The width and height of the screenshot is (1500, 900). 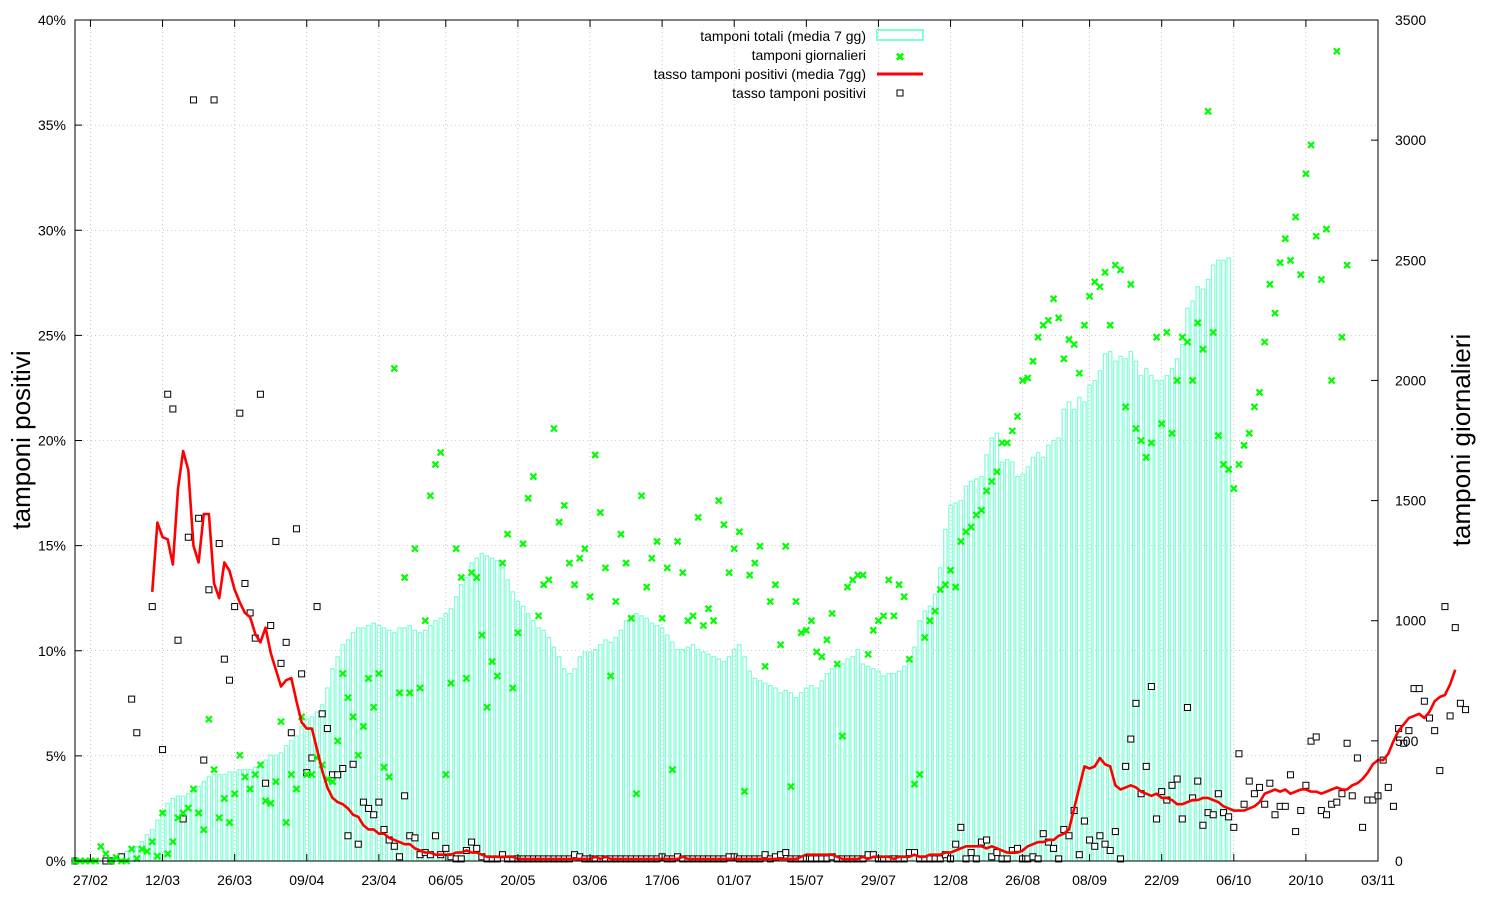 I want to click on y-axis-title-left: tamponi positivi, so click(x=21, y=439).